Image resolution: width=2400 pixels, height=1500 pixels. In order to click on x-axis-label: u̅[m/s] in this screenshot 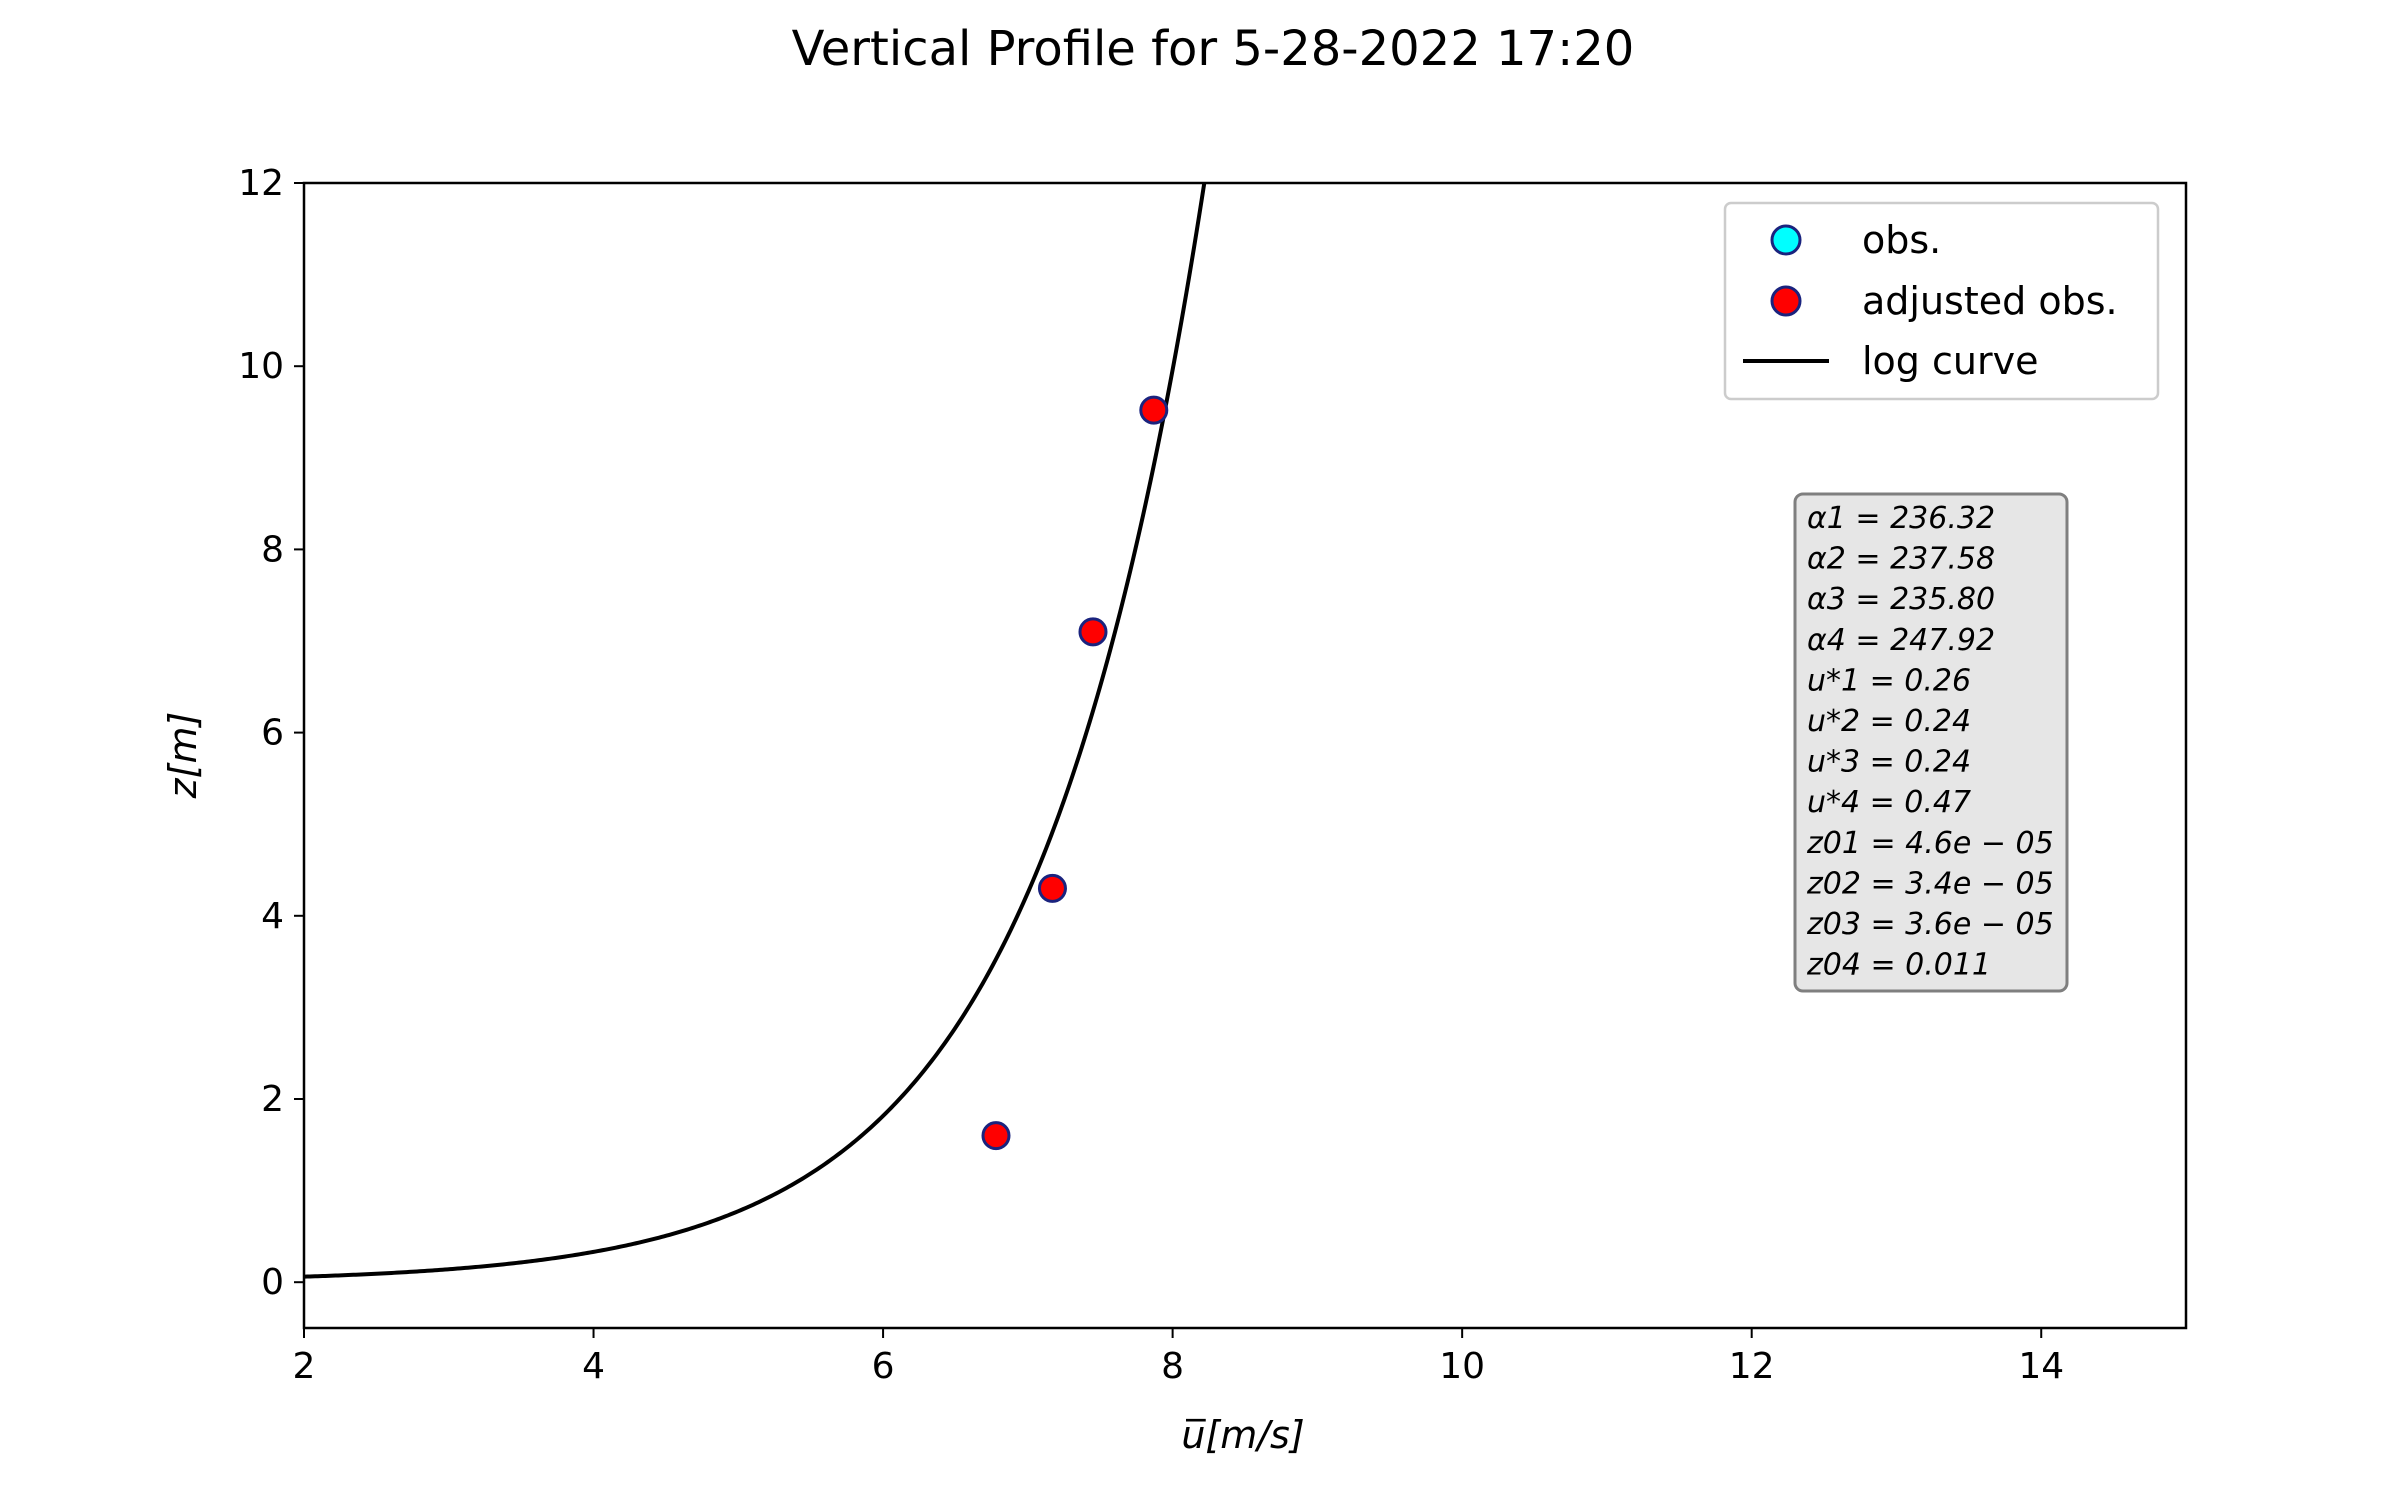, I will do `click(1242, 1435)`.